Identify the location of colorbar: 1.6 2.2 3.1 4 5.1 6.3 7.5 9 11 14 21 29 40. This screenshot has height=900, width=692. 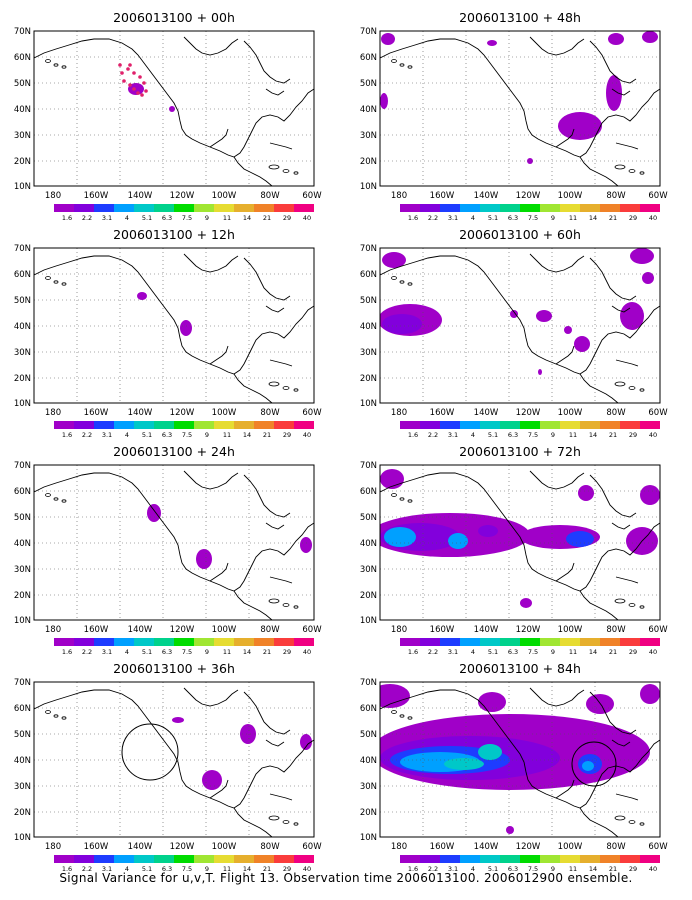
(530, 647).